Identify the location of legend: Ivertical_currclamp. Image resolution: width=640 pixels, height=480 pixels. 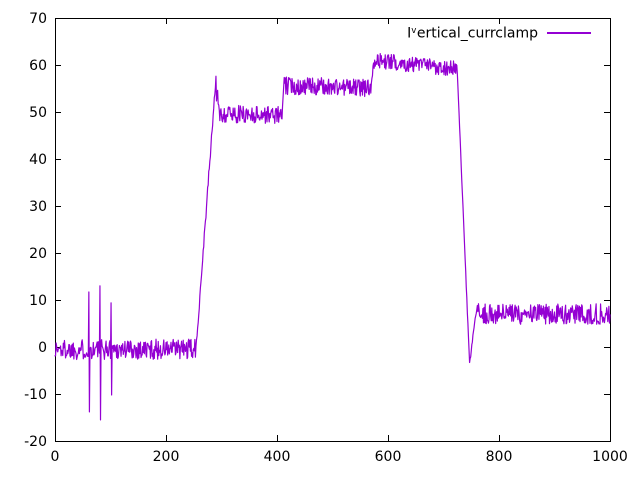
(499, 32).